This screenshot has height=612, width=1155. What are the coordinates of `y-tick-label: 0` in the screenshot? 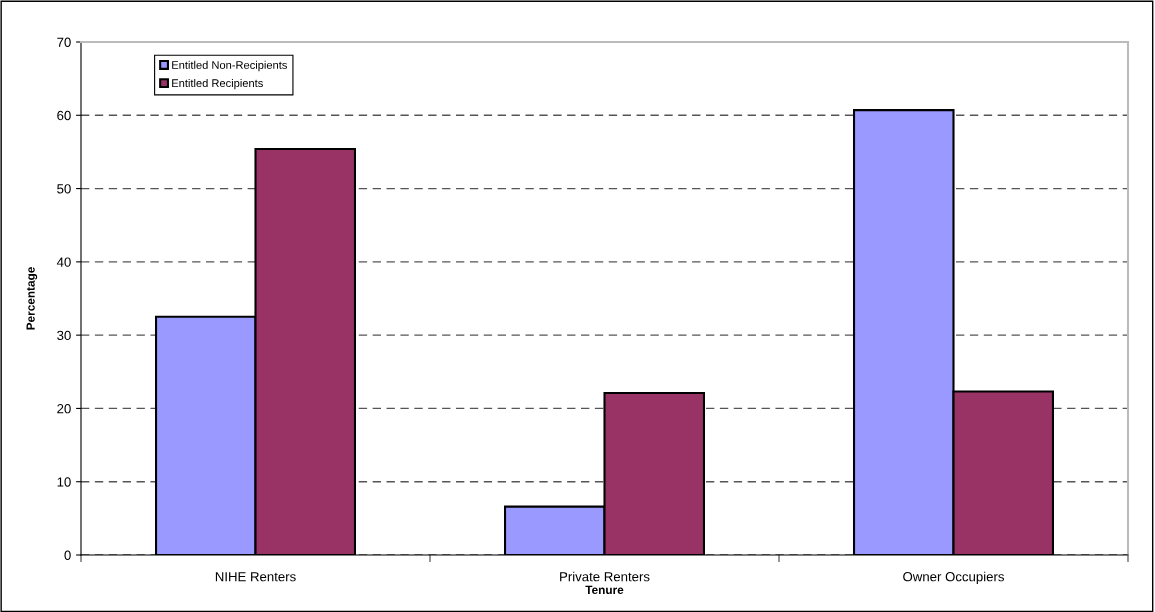 It's located at (67, 555).